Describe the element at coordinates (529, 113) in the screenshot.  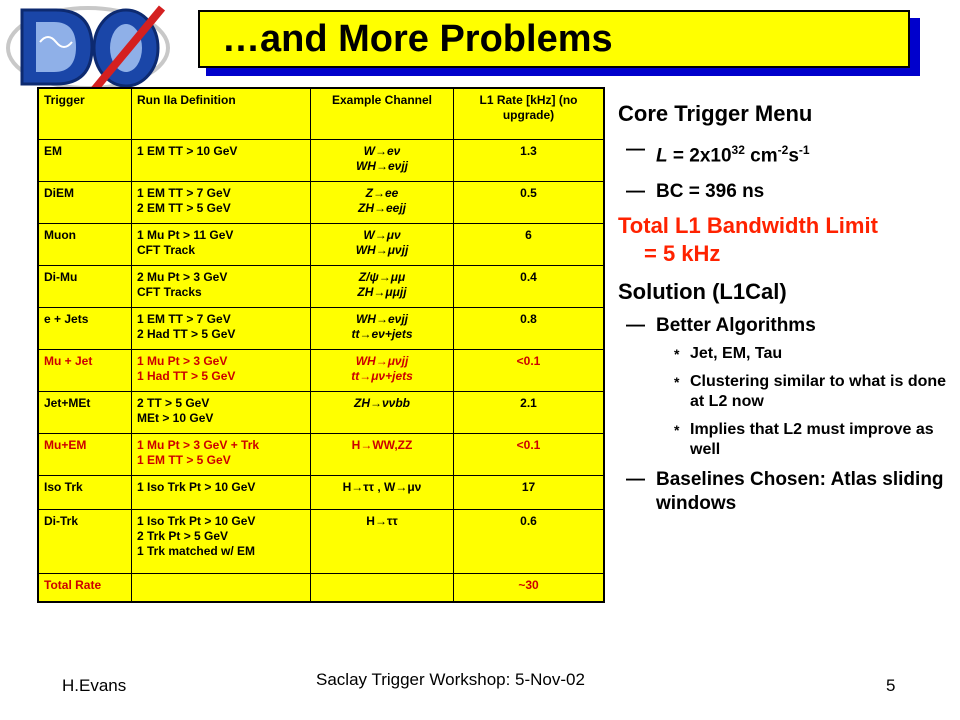
I see `col-header-rate: L1 Rate [kHz] (no upgrade)` at that location.